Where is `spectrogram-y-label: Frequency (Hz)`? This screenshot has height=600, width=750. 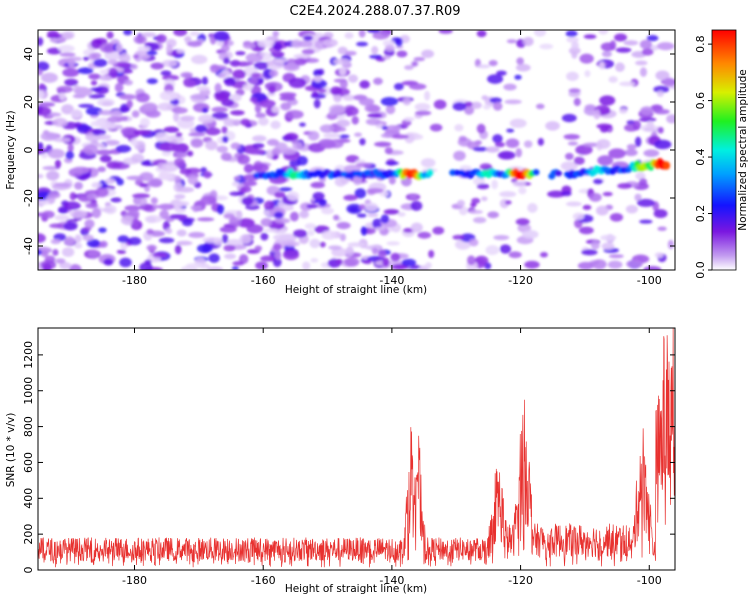
spectrogram-y-label: Frequency (Hz) is located at coordinates (11, 149).